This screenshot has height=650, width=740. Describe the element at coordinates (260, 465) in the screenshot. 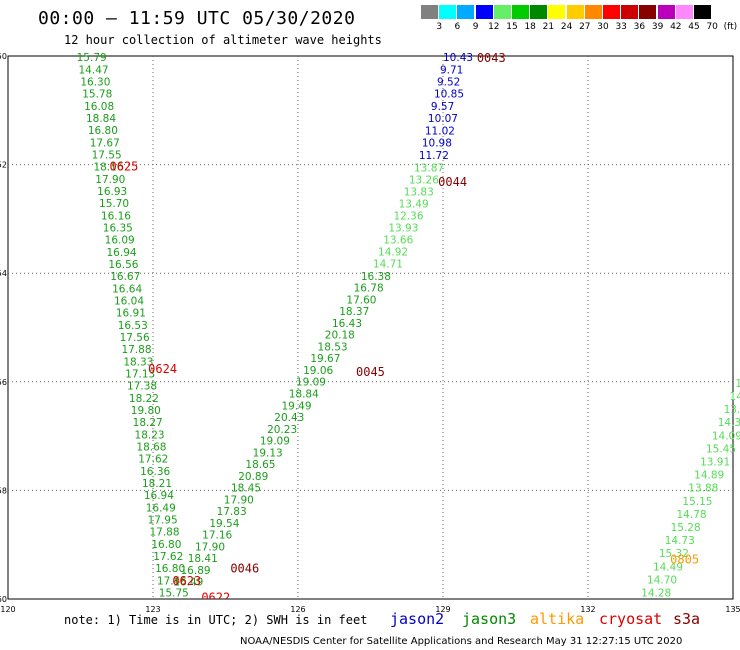

I see `wave-height-point: 18.65` at that location.